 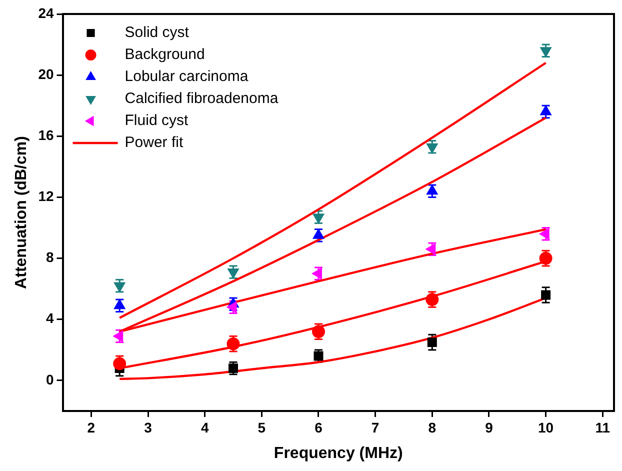 I want to click on x-tick-label: 8, so click(x=432, y=427).